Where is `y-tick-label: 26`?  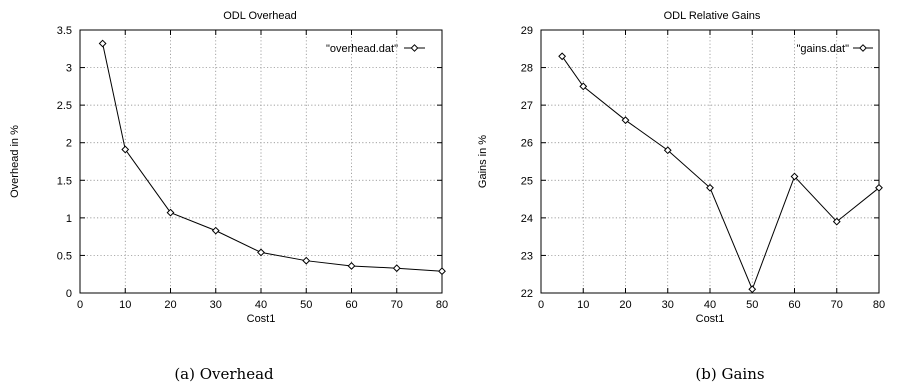 y-tick-label: 26 is located at coordinates (527, 144).